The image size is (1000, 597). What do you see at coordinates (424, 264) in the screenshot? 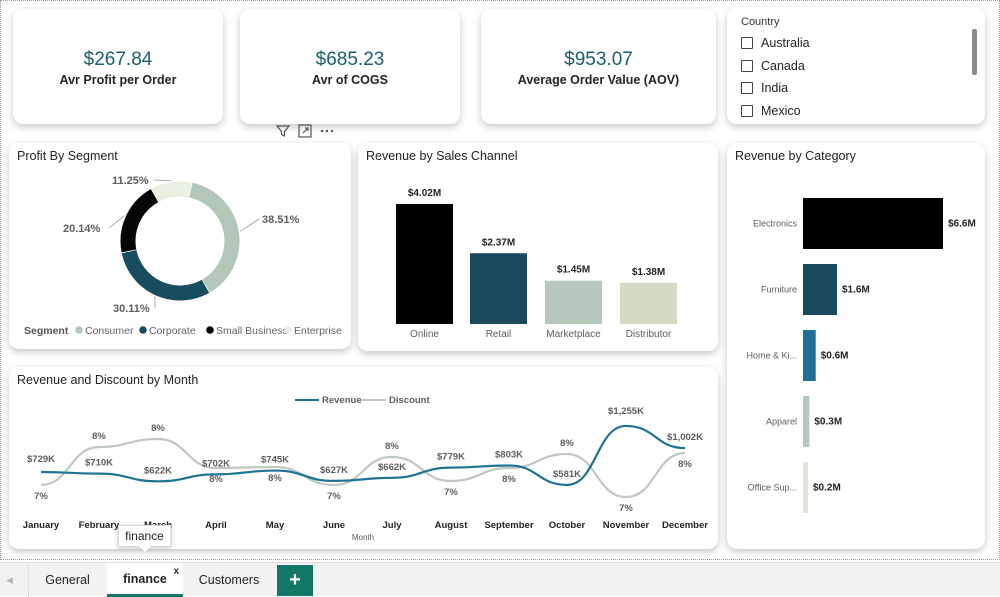
I see `bar-online` at bounding box center [424, 264].